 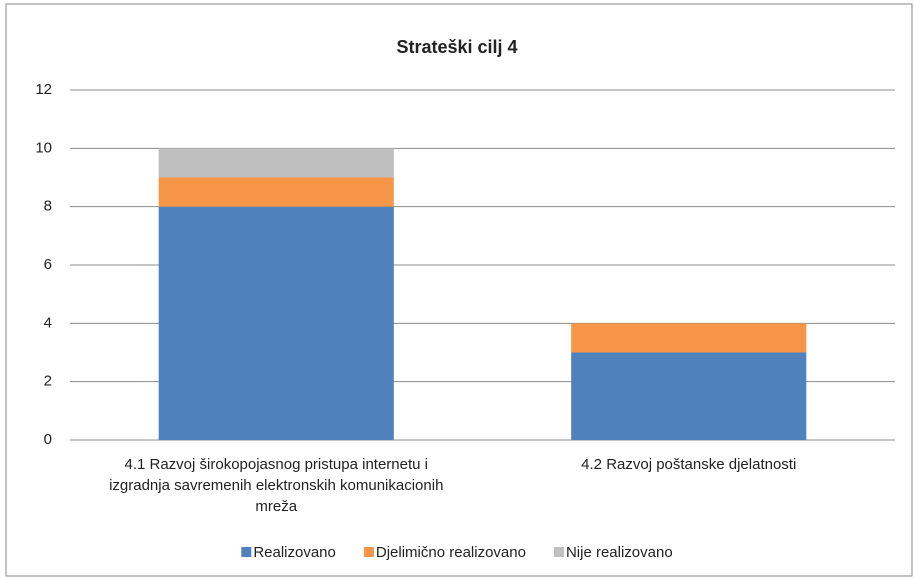 I want to click on y-tick-label: 6, so click(x=48, y=264).